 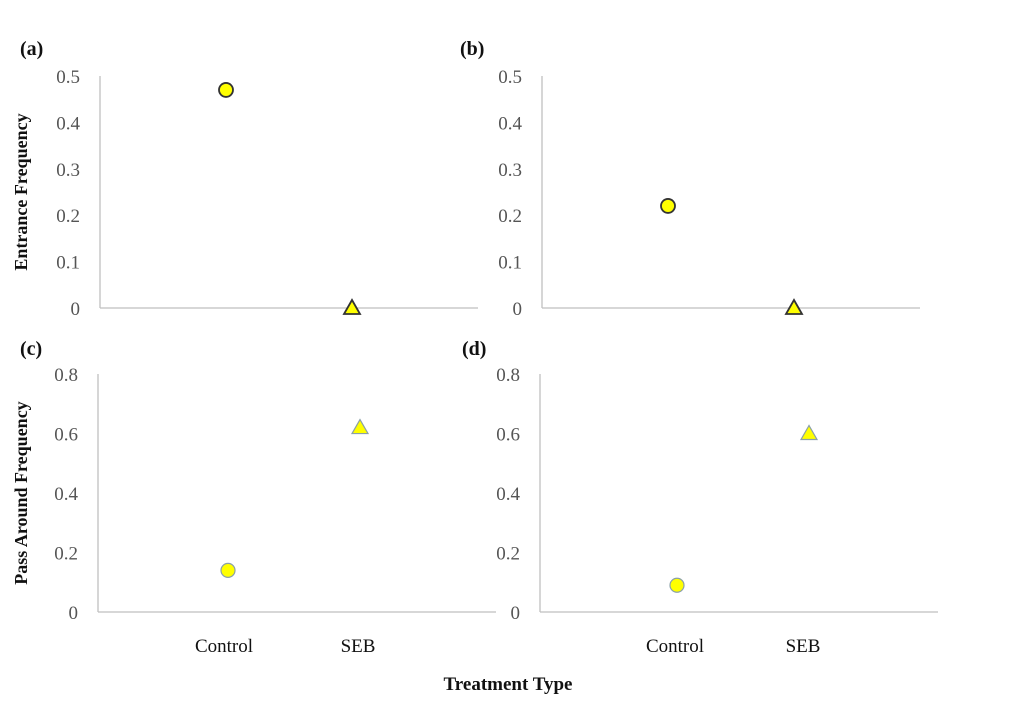 What do you see at coordinates (474, 349) in the screenshot?
I see `panel-label: (d)` at bounding box center [474, 349].